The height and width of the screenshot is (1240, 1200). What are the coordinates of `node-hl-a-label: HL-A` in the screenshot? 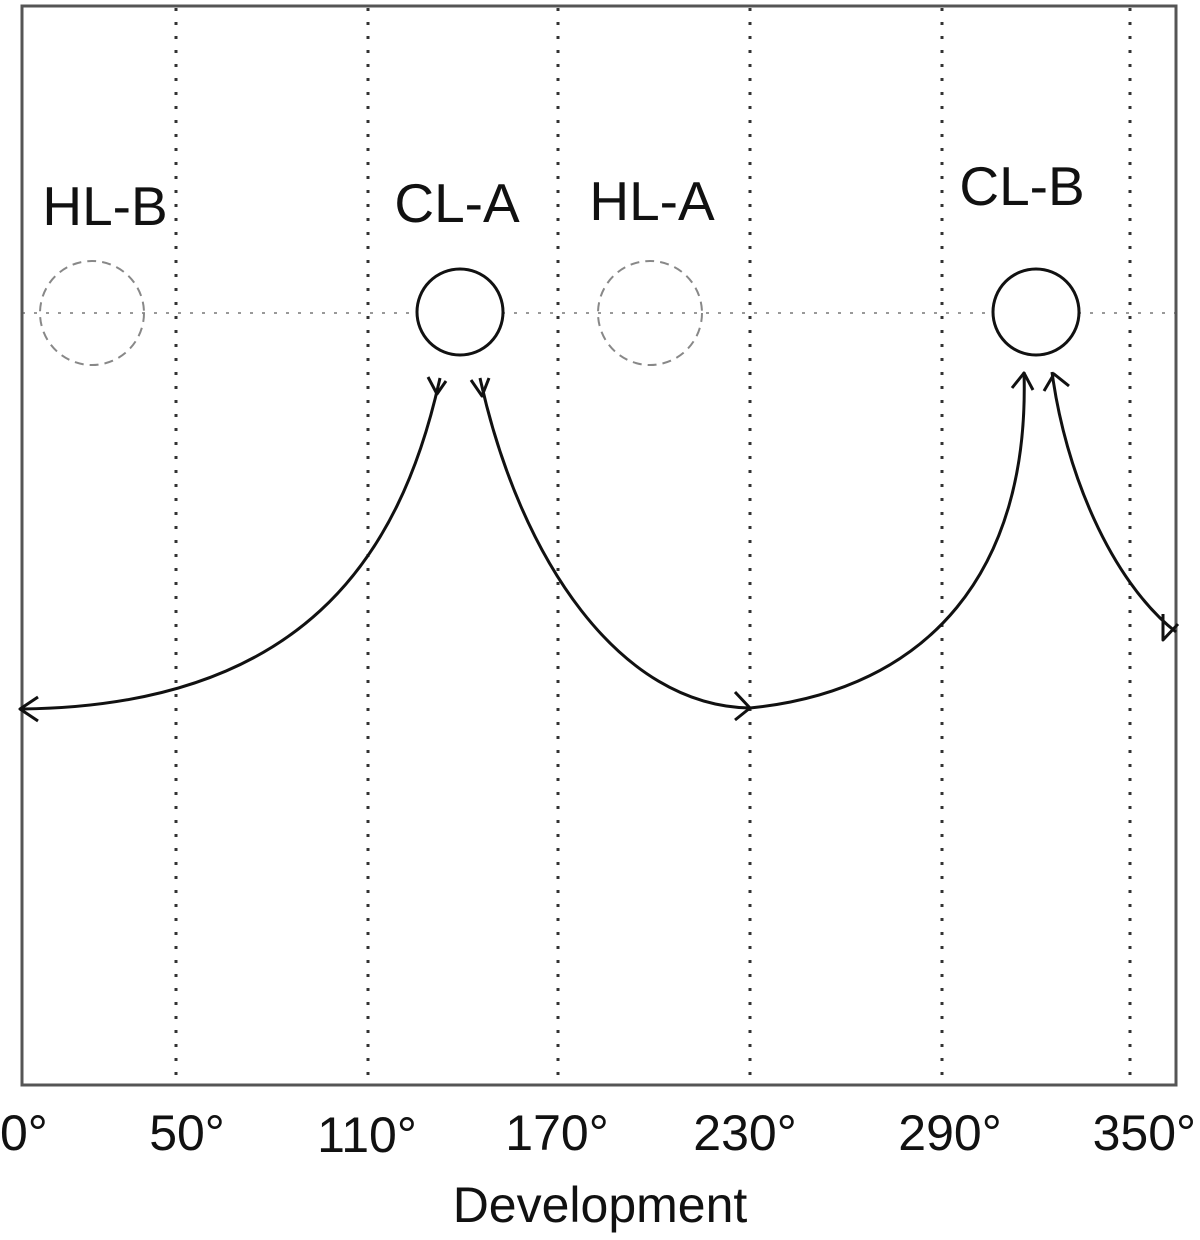 It's located at (652, 201).